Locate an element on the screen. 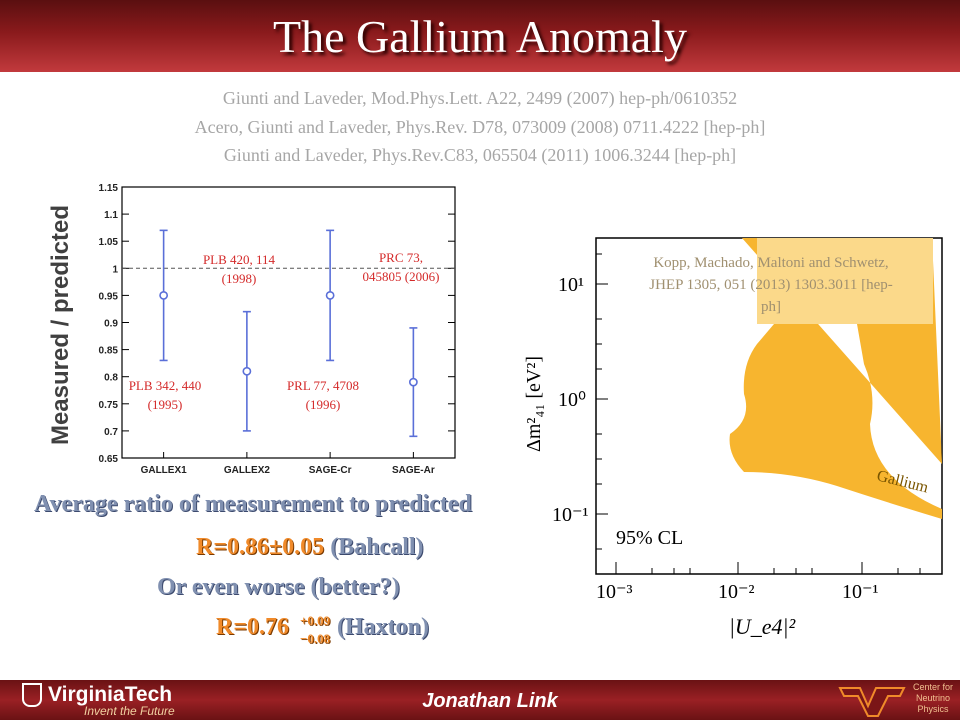 Image resolution: width=960 pixels, height=720 pixels. center-line-2: Neutrino is located at coordinates (933, 698).